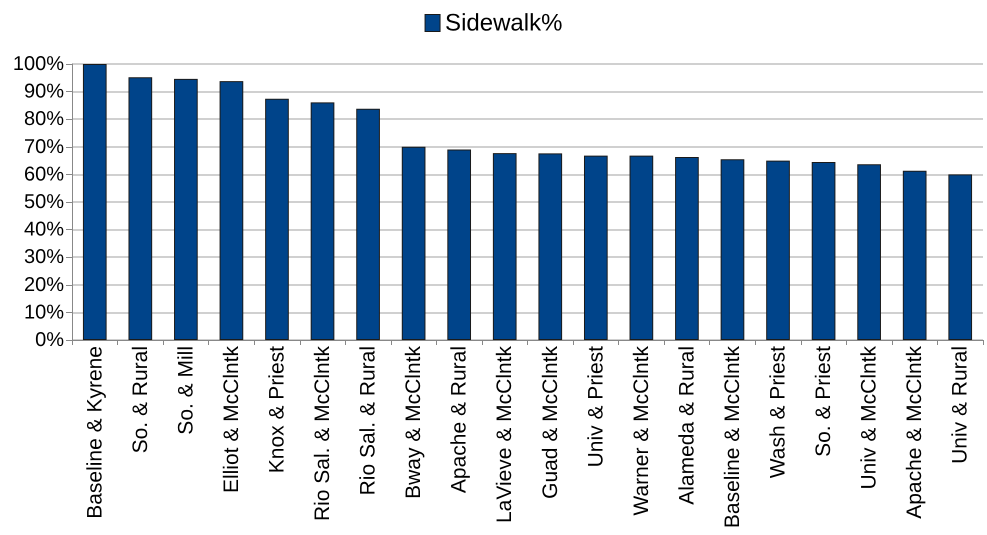  Describe the element at coordinates (44, 285) in the screenshot. I see `y-tick-label: 20%` at that location.